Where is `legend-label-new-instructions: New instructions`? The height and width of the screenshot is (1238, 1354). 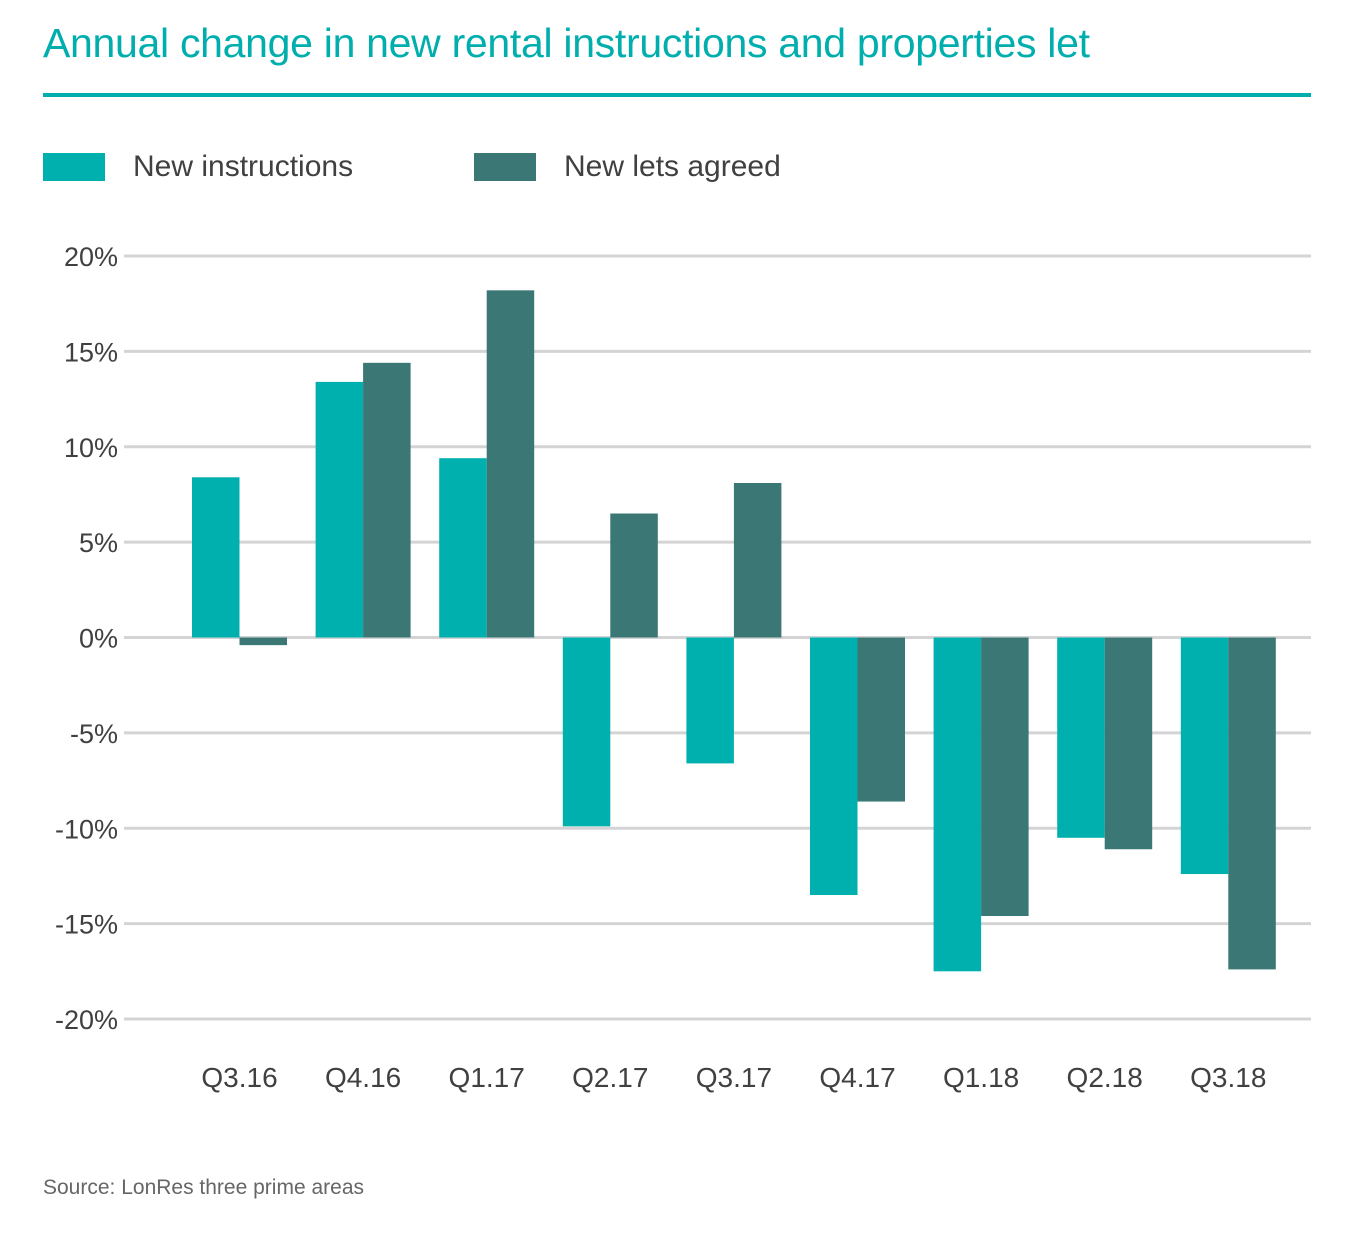
legend-label-new-instructions: New instructions is located at coordinates (243, 166).